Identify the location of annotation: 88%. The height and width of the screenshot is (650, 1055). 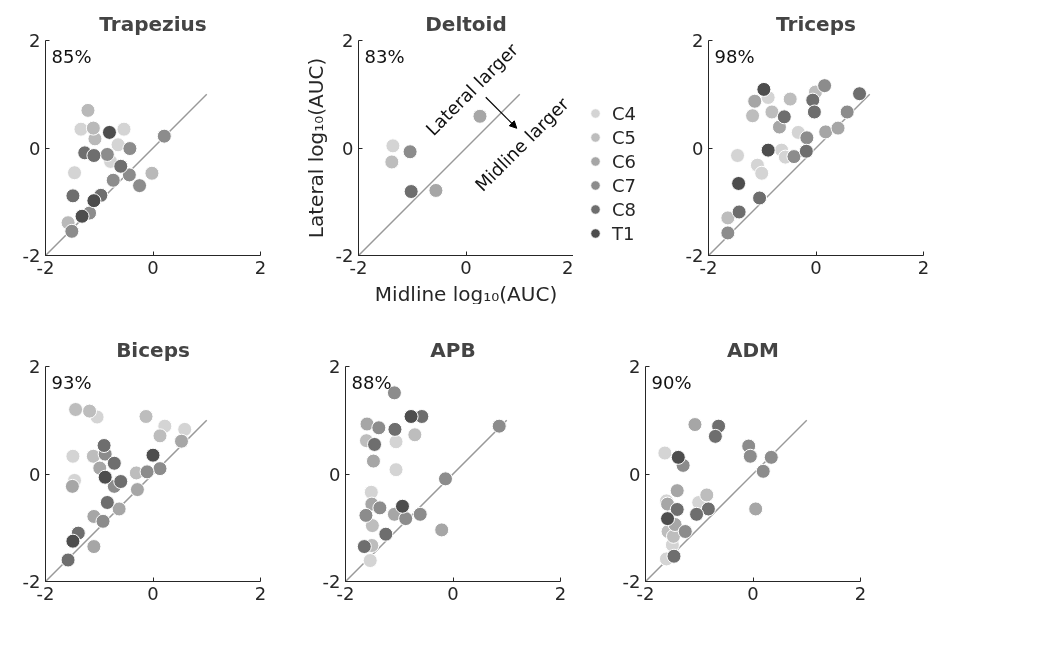
(371, 382).